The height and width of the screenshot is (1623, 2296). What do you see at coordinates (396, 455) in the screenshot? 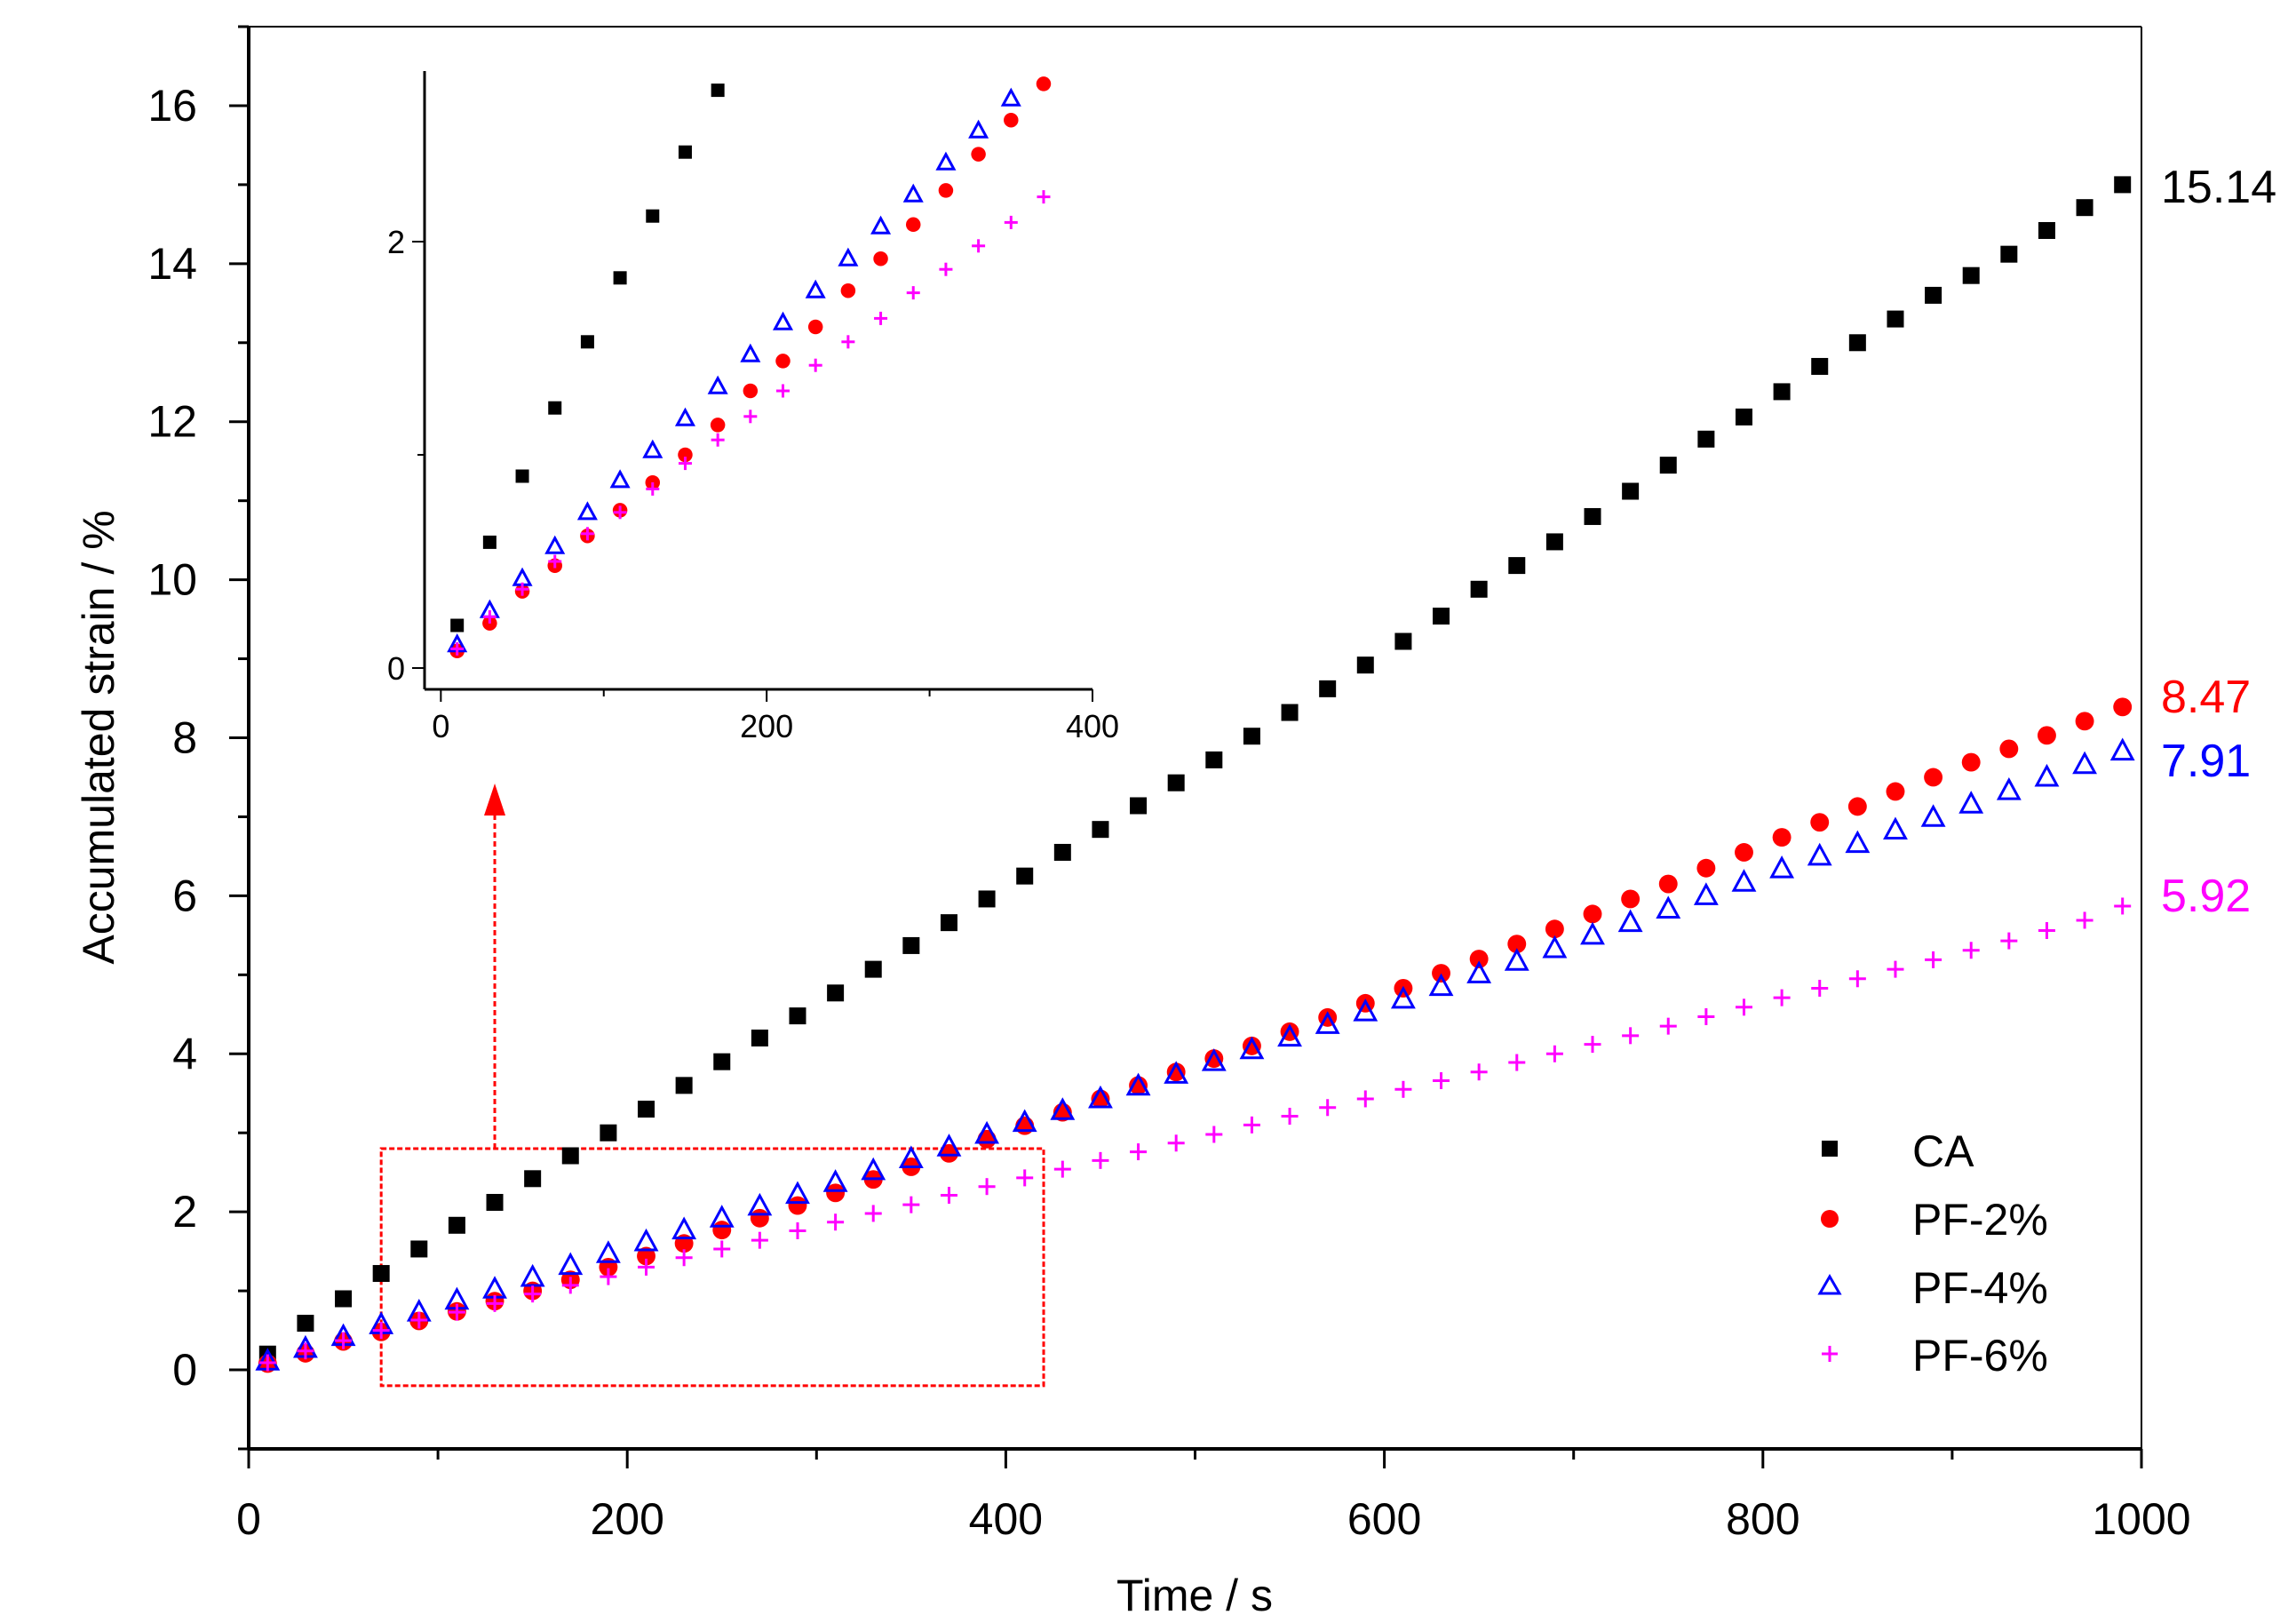
I see `inset-y-tick-labels: 02` at bounding box center [396, 455].